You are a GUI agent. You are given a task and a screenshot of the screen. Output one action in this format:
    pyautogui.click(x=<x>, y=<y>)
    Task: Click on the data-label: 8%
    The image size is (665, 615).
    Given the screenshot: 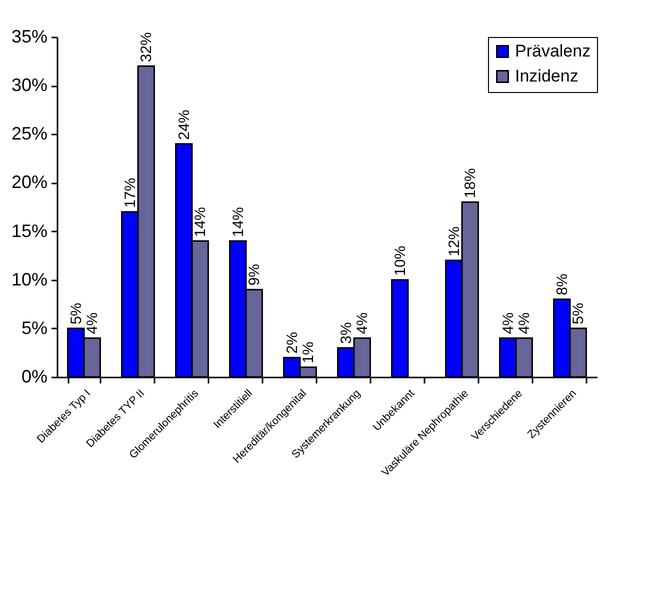 What is the action you would take?
    pyautogui.click(x=562, y=285)
    